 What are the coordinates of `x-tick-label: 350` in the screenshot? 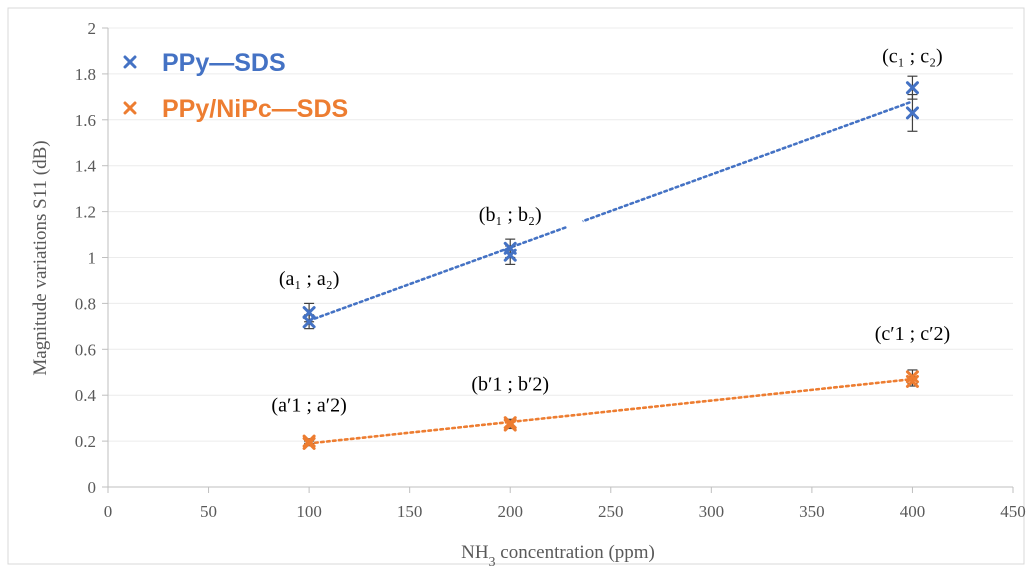 It's located at (812, 511).